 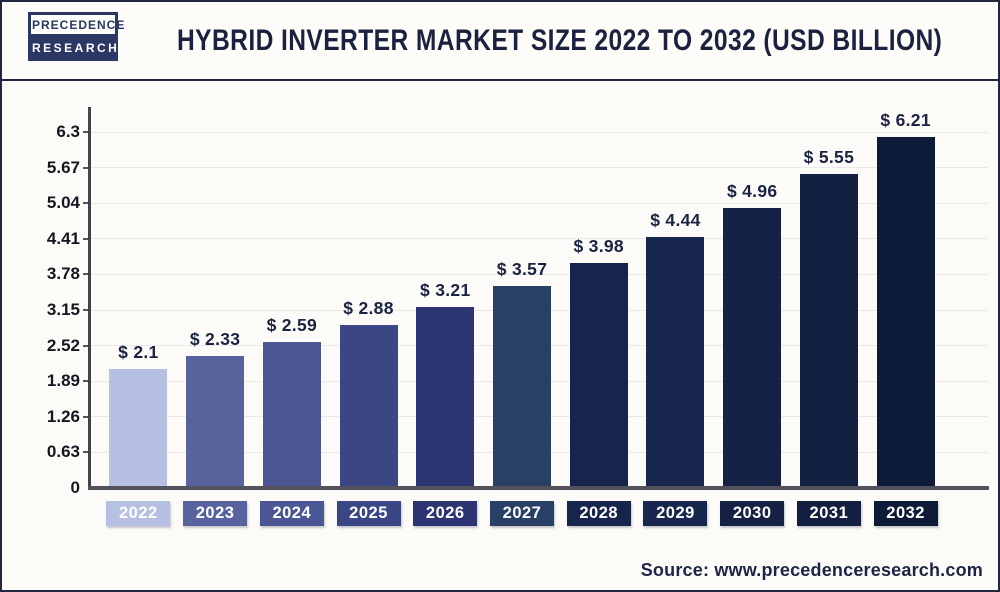 I want to click on bar-2022, so click(x=138, y=428).